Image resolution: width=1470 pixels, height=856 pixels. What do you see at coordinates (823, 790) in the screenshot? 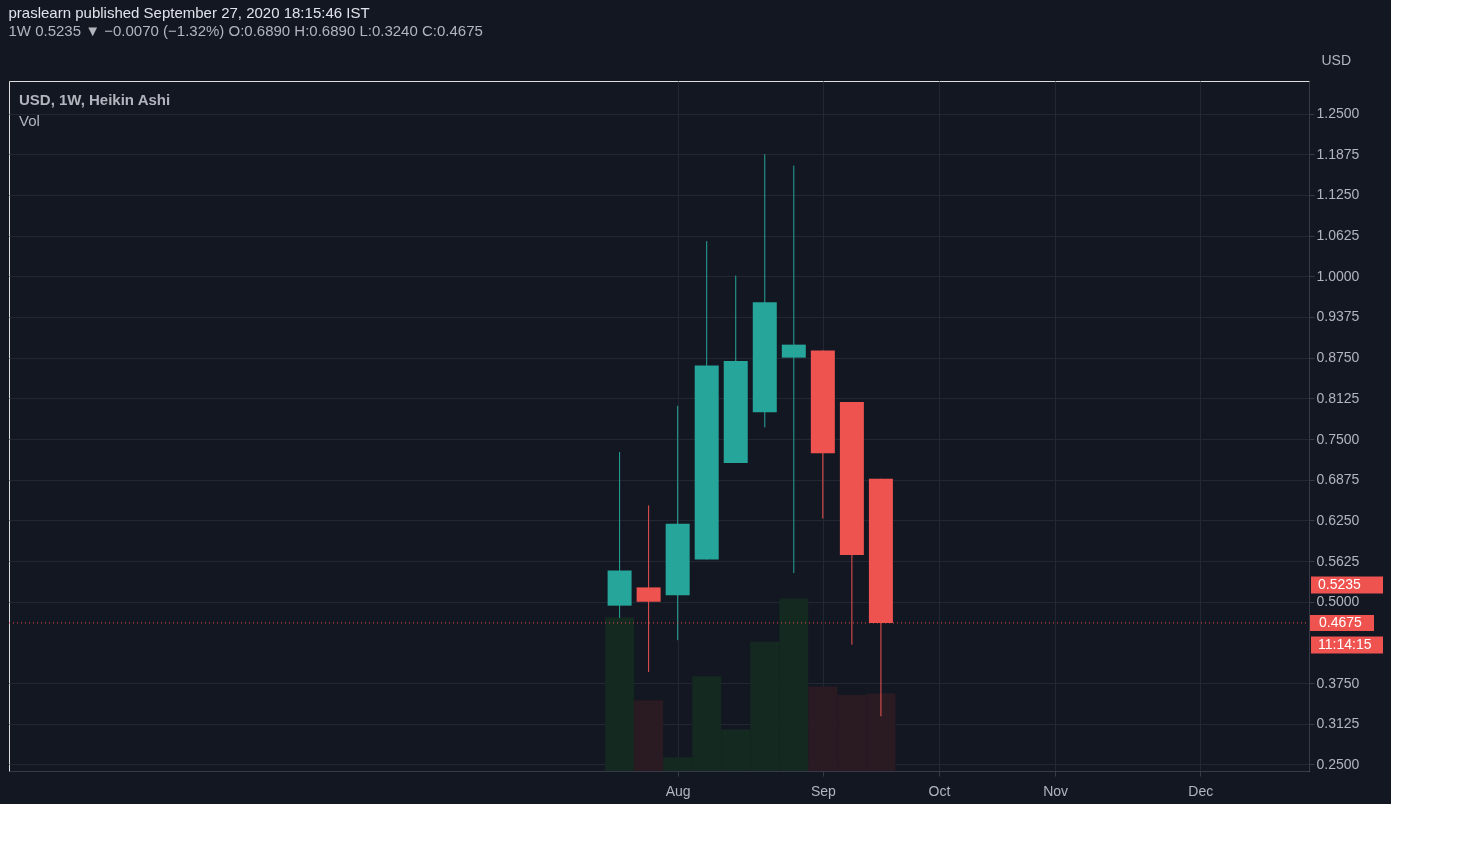
I see `x-tick-label: Sep` at bounding box center [823, 790].